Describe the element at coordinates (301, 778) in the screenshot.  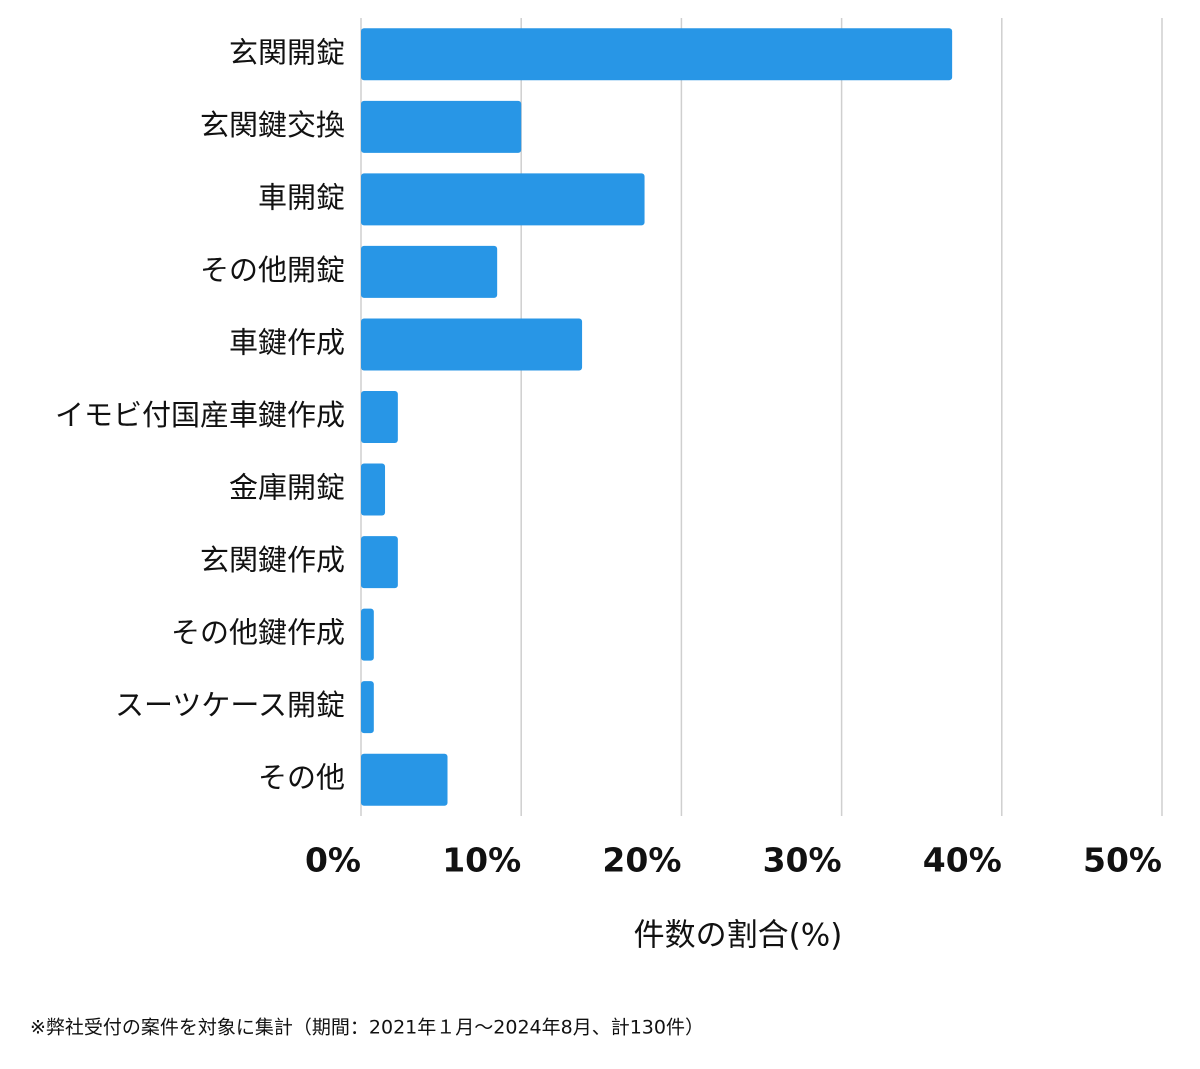
I see `y-tick-label: その他` at that location.